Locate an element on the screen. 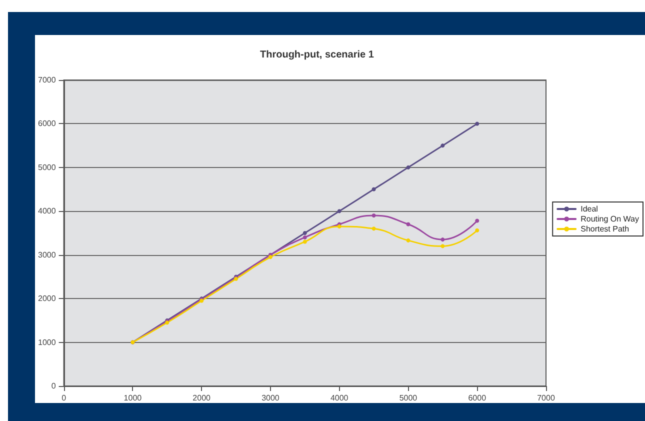 This screenshot has height=421, width=645. x-tick-label: 4000 is located at coordinates (339, 398).